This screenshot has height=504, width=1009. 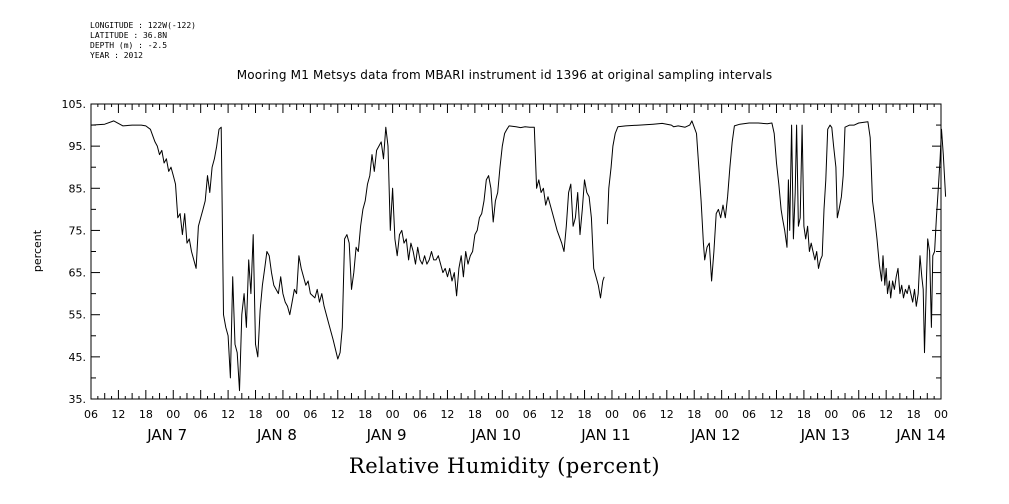 I want to click on day-label: JAN 9, so click(x=386, y=435).